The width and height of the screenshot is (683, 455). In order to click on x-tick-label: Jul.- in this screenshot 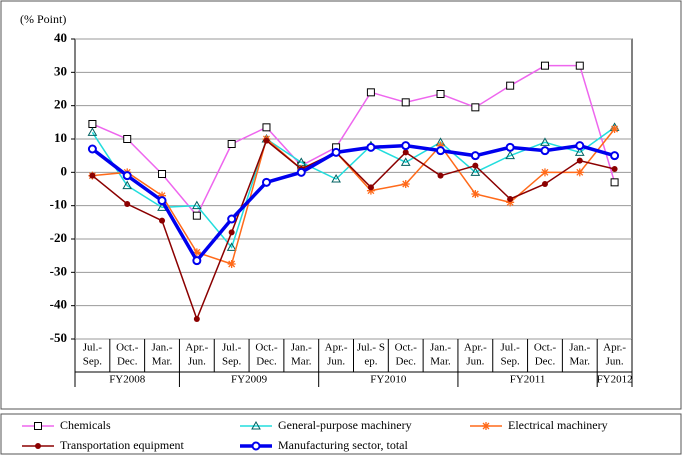, I will do `click(511, 348)`.